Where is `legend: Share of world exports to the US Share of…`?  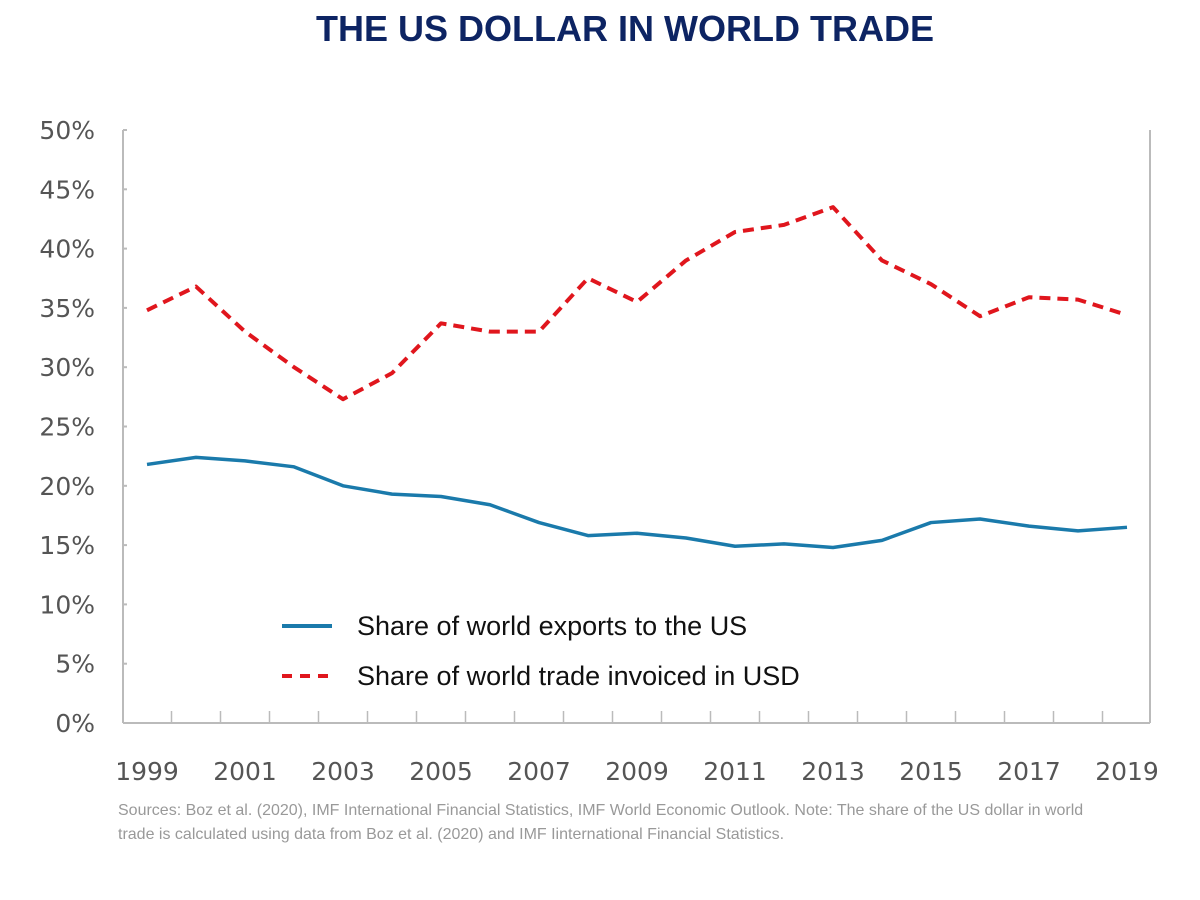
legend: Share of world exports to the US Share of… is located at coordinates (541, 651).